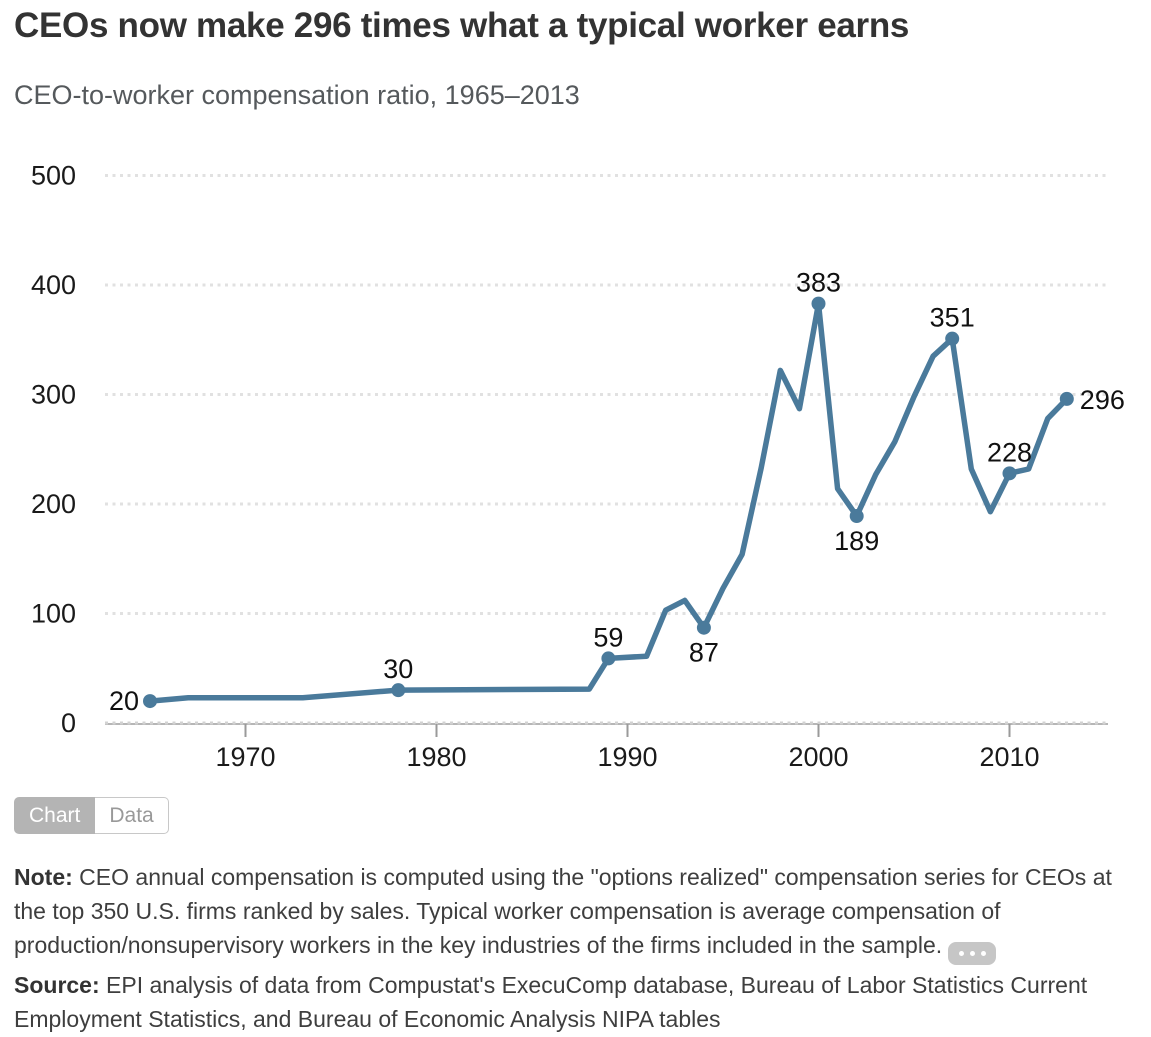 This screenshot has width=1151, height=1037. I want to click on data-label-2002: 189, so click(856, 541).